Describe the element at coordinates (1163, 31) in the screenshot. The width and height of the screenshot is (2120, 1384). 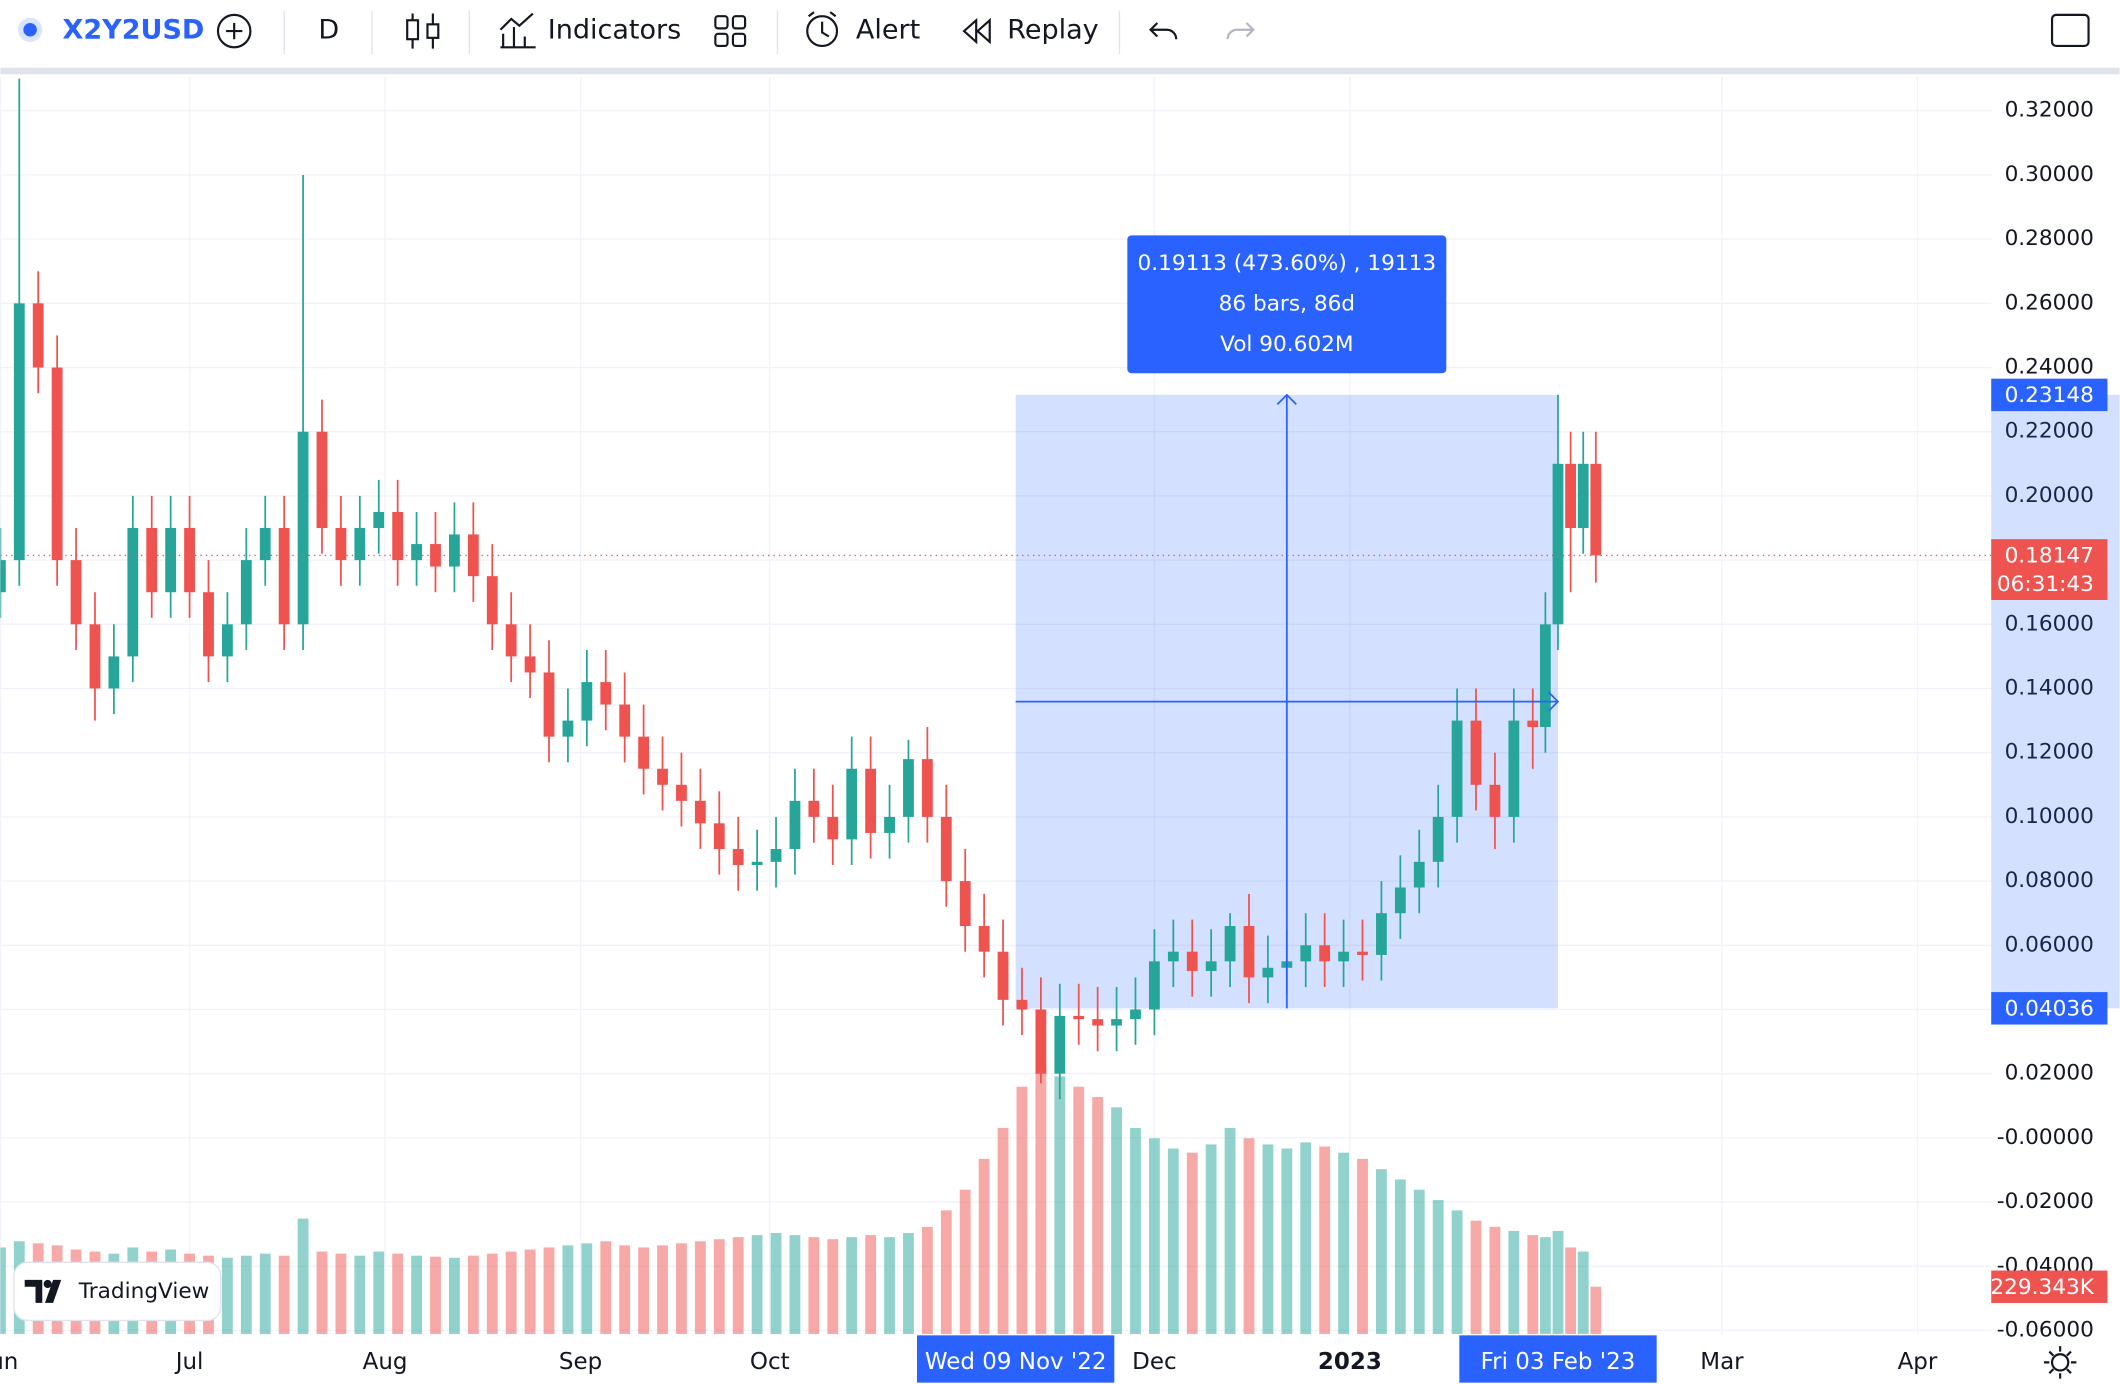
I see `undo-button` at that location.